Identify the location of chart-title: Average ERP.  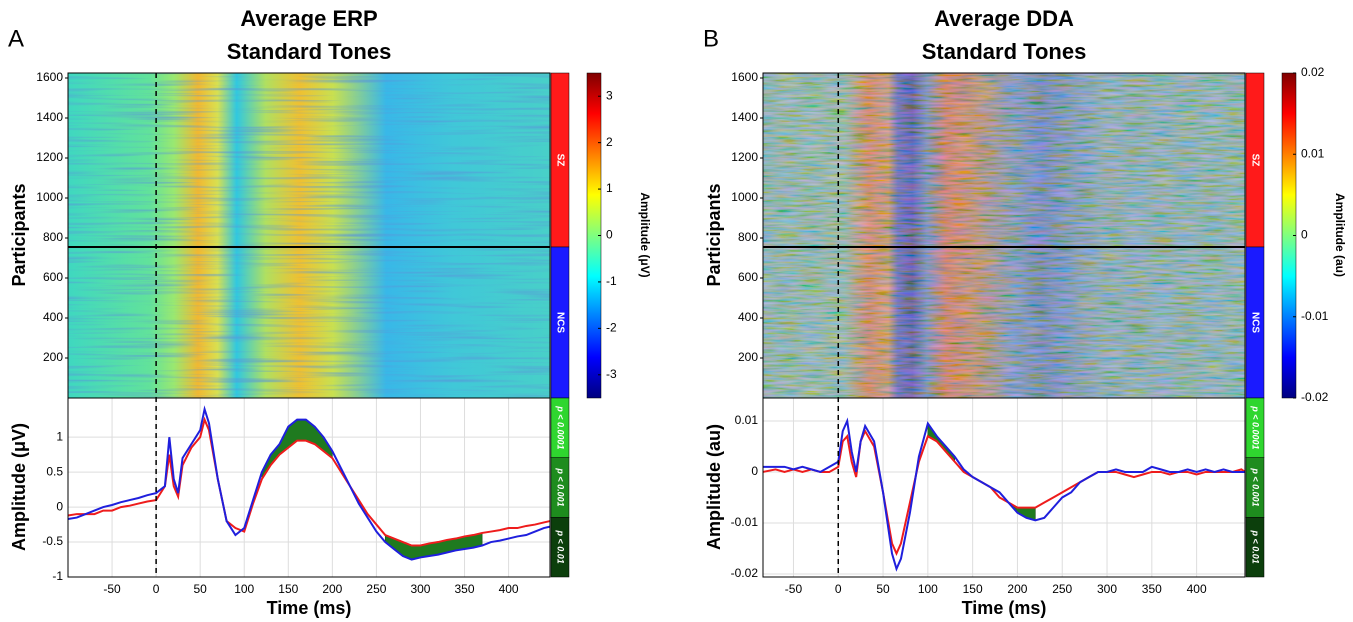
(308, 18).